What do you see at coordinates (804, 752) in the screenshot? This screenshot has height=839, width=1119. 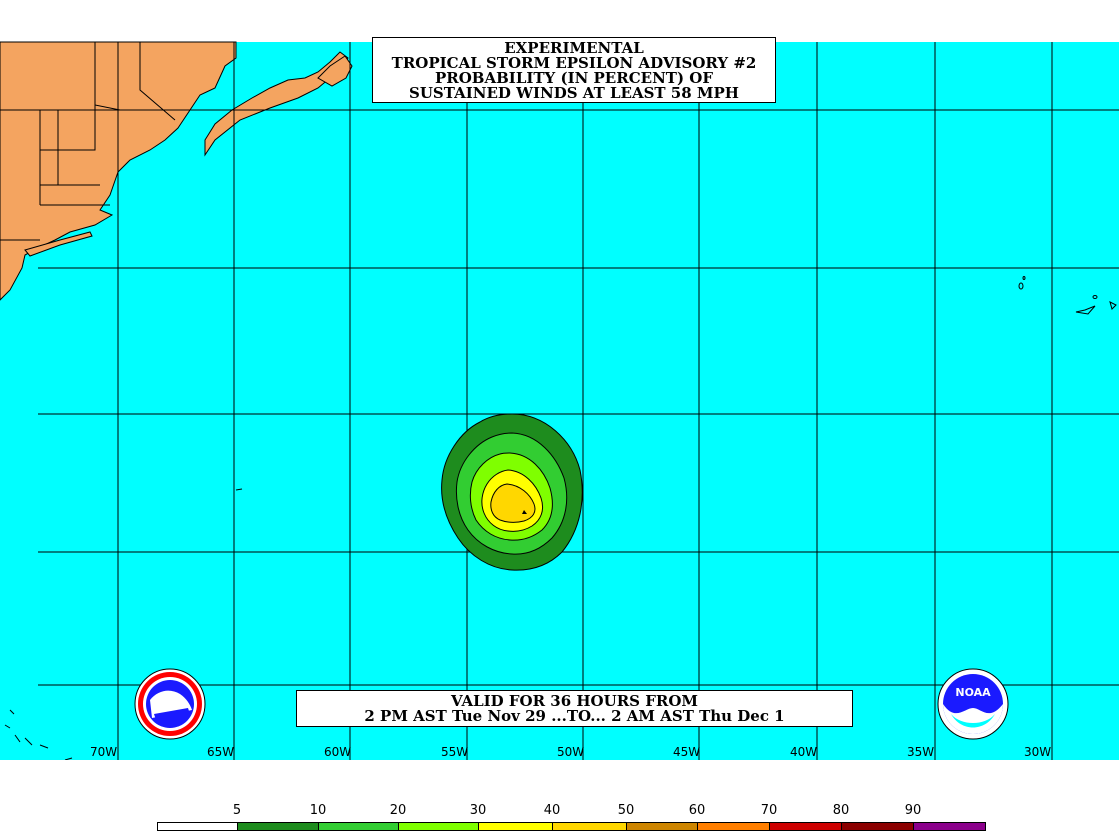 I see `longitude-label: 40W` at bounding box center [804, 752].